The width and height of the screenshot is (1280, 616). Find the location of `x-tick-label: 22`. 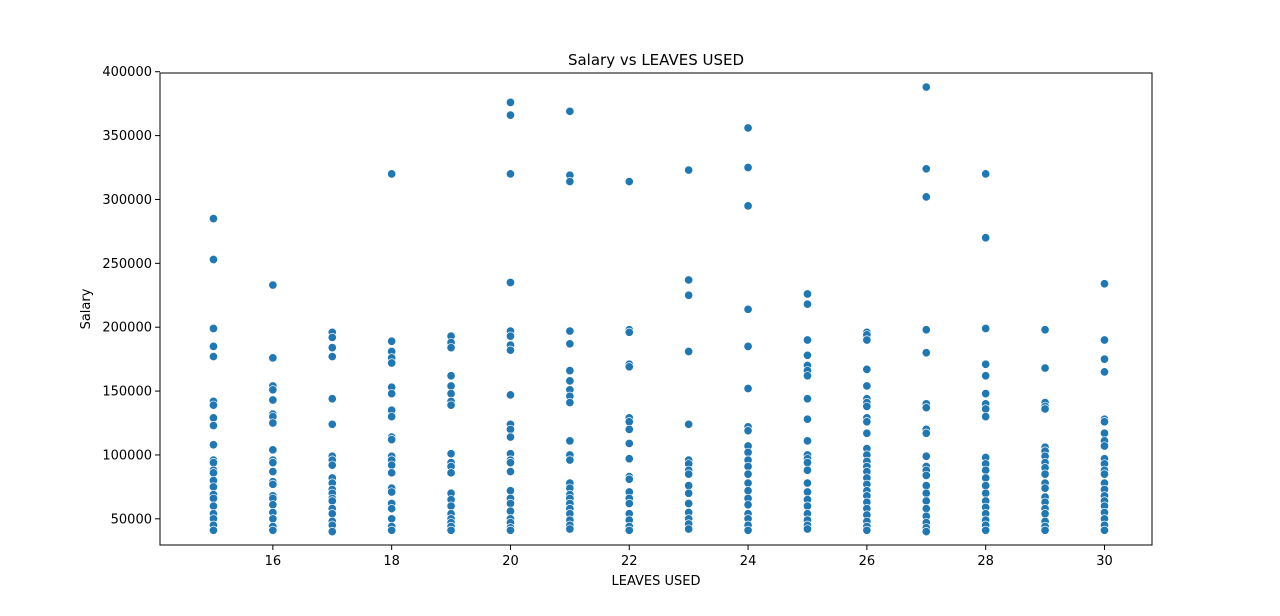

x-tick-label: 22 is located at coordinates (629, 561).